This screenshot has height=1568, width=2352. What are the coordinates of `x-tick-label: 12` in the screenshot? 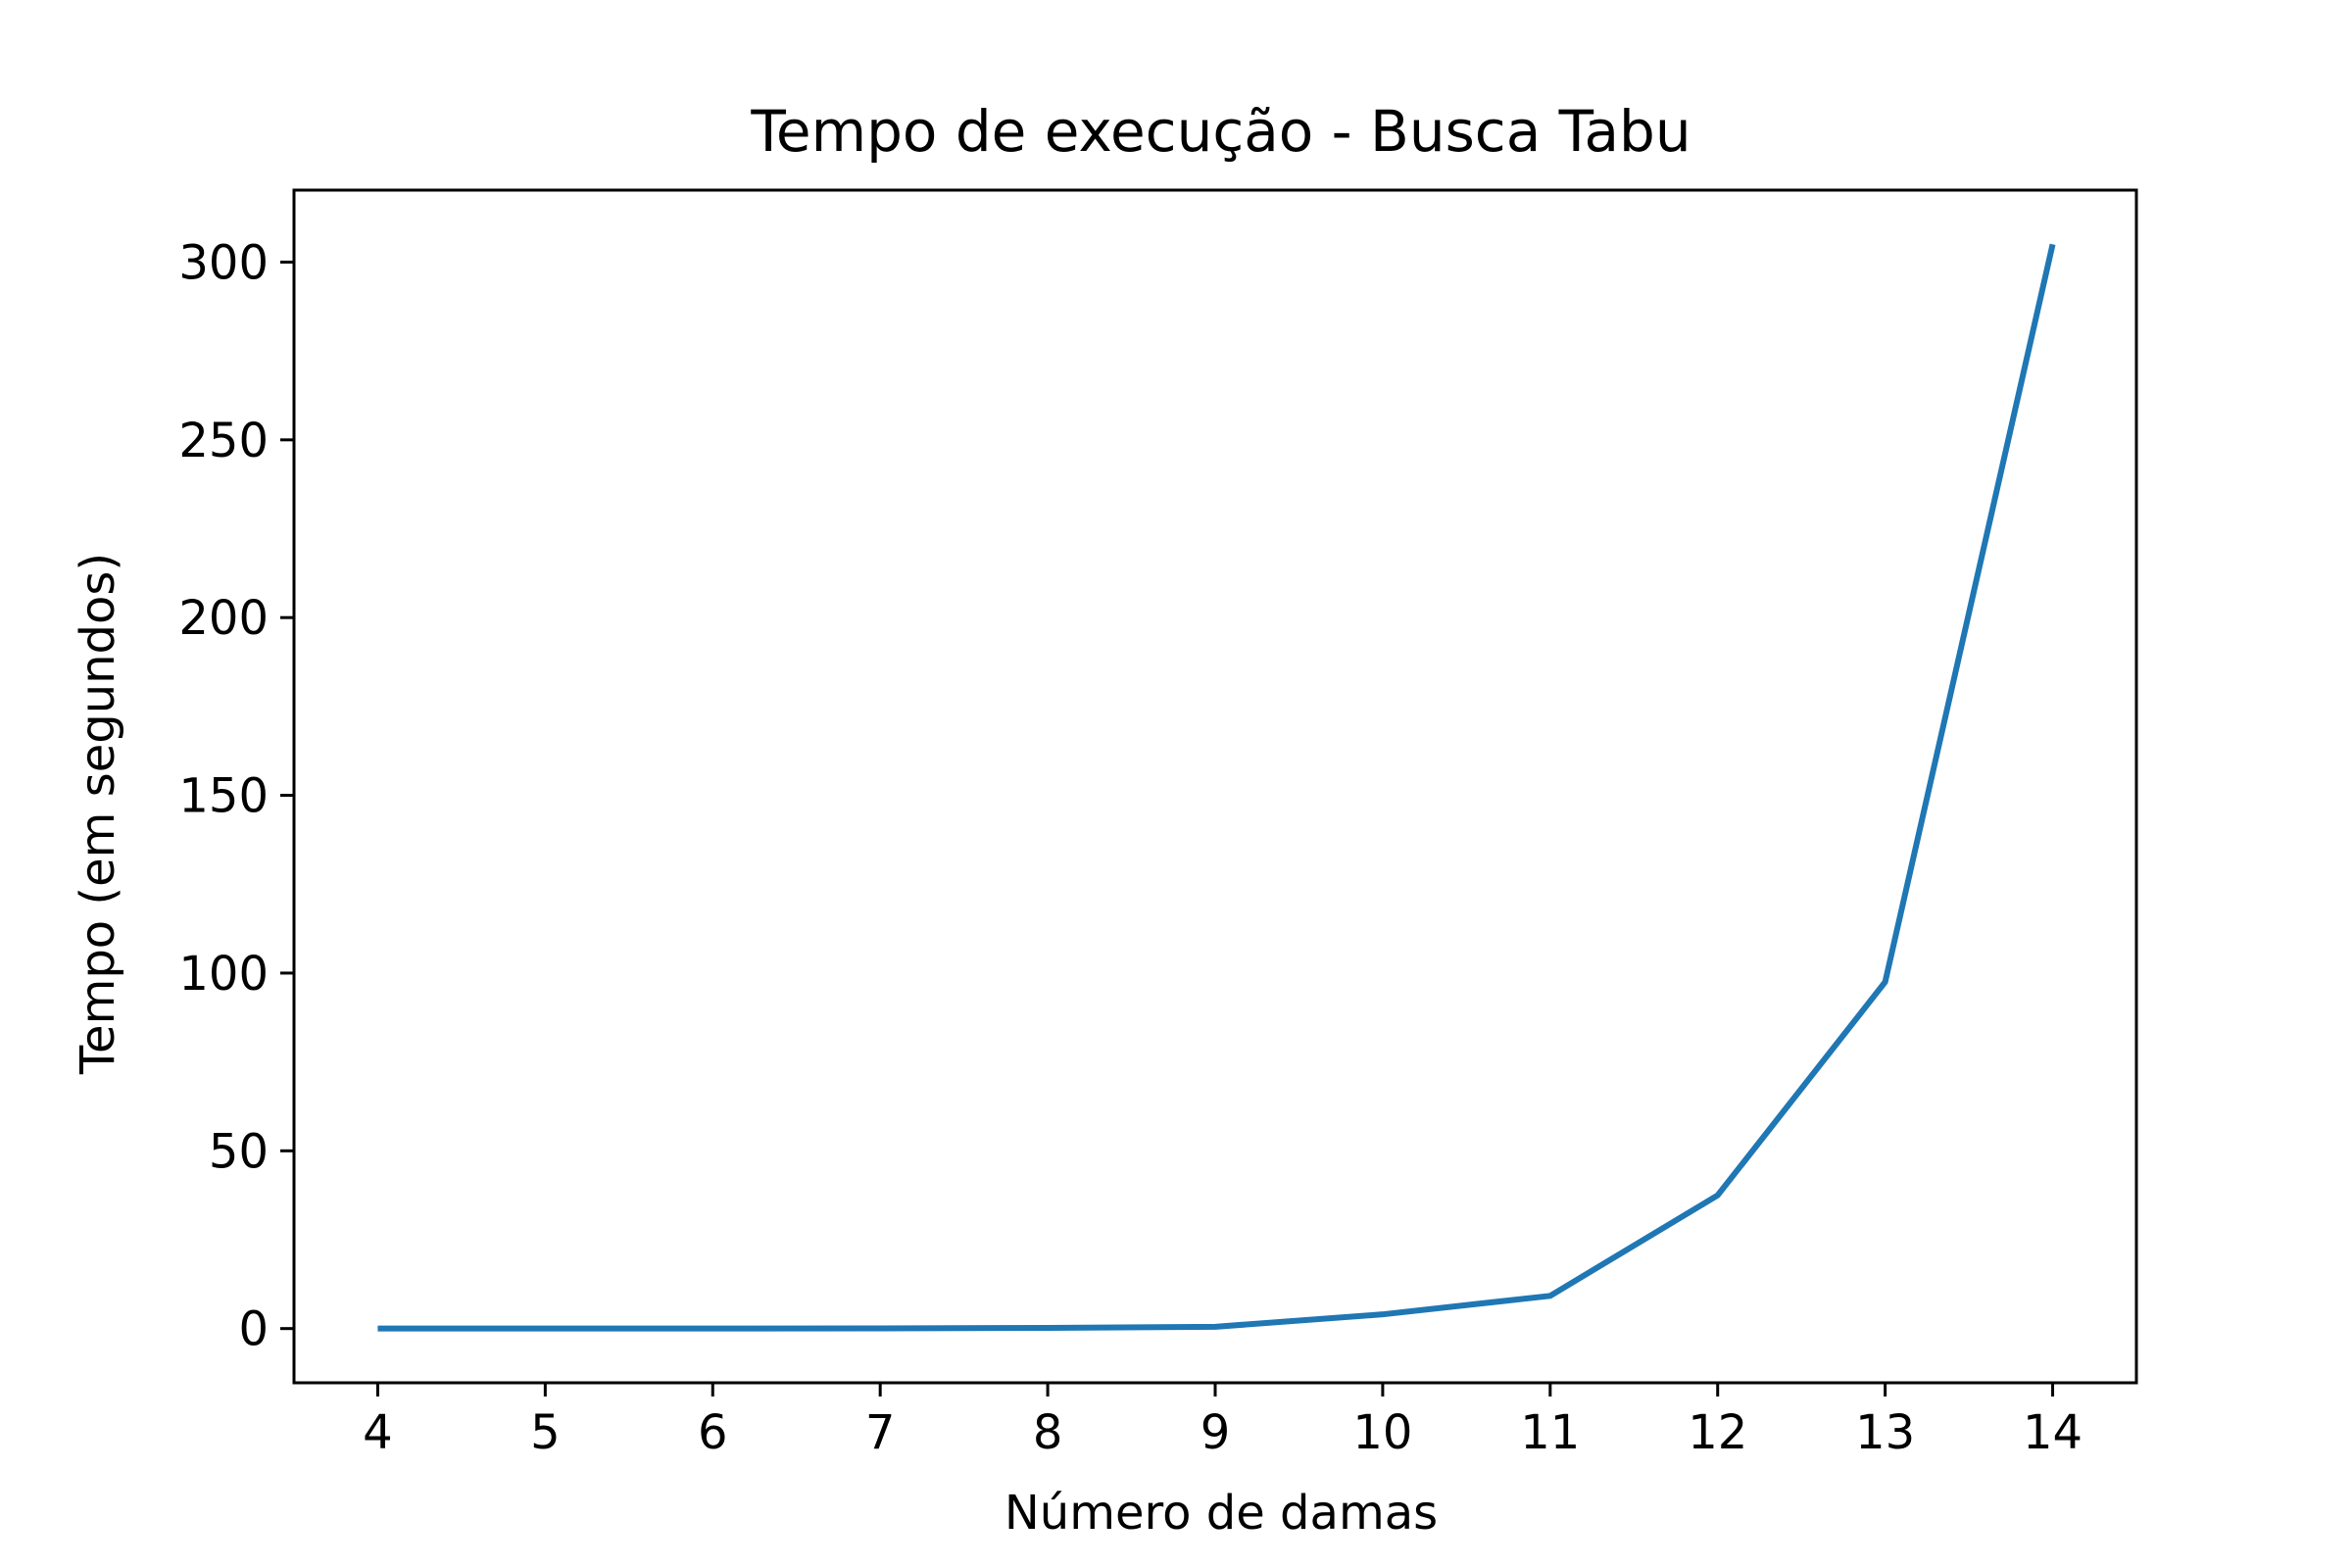 It's located at (1717, 1432).